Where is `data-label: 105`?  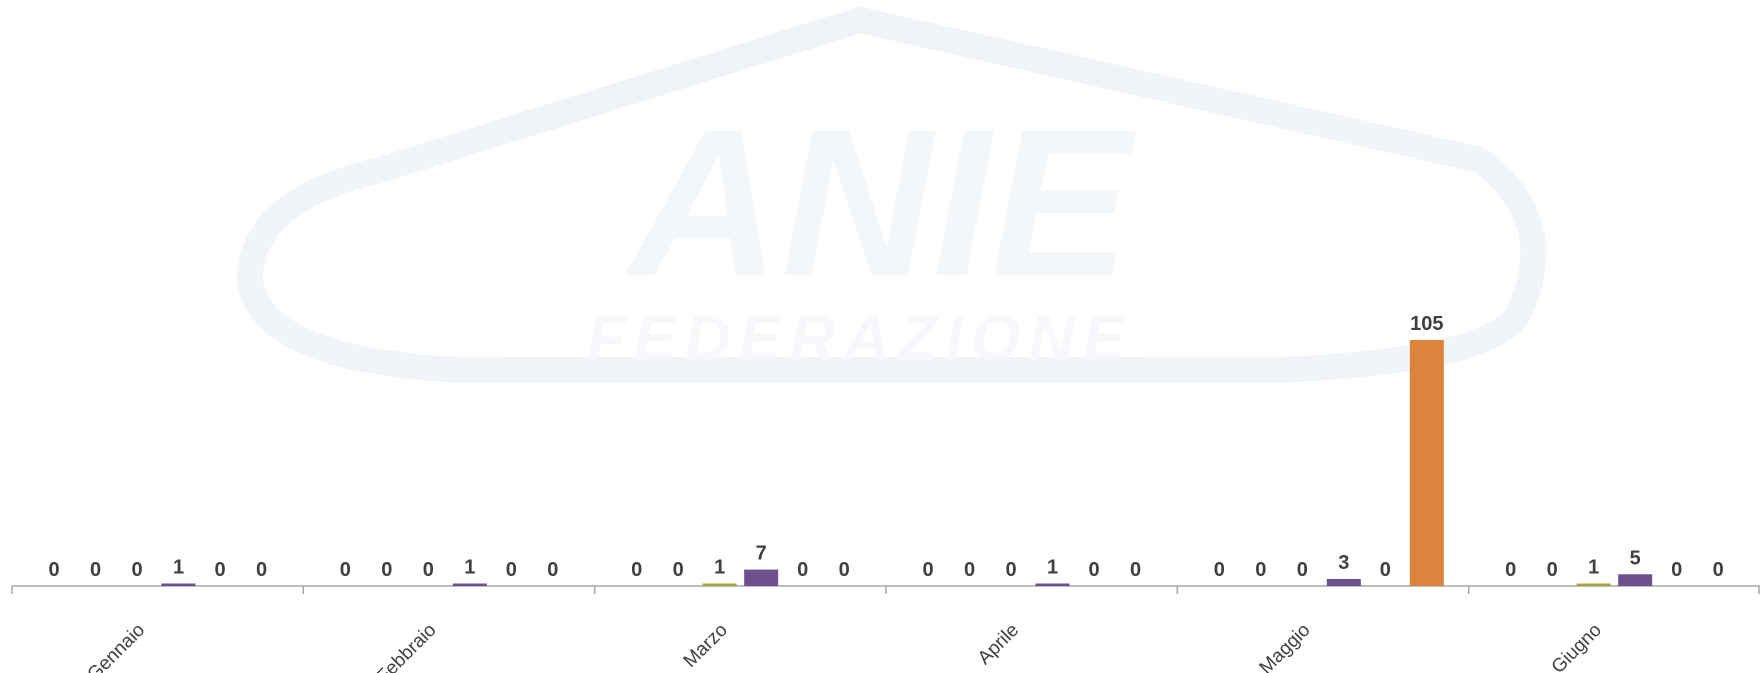 data-label: 105 is located at coordinates (1426, 324).